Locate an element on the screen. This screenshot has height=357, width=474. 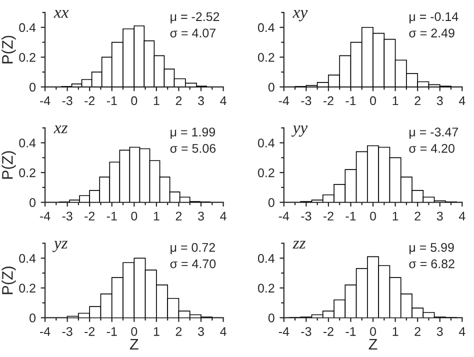
annotation: σ = 6.82 is located at coordinates (431, 263).